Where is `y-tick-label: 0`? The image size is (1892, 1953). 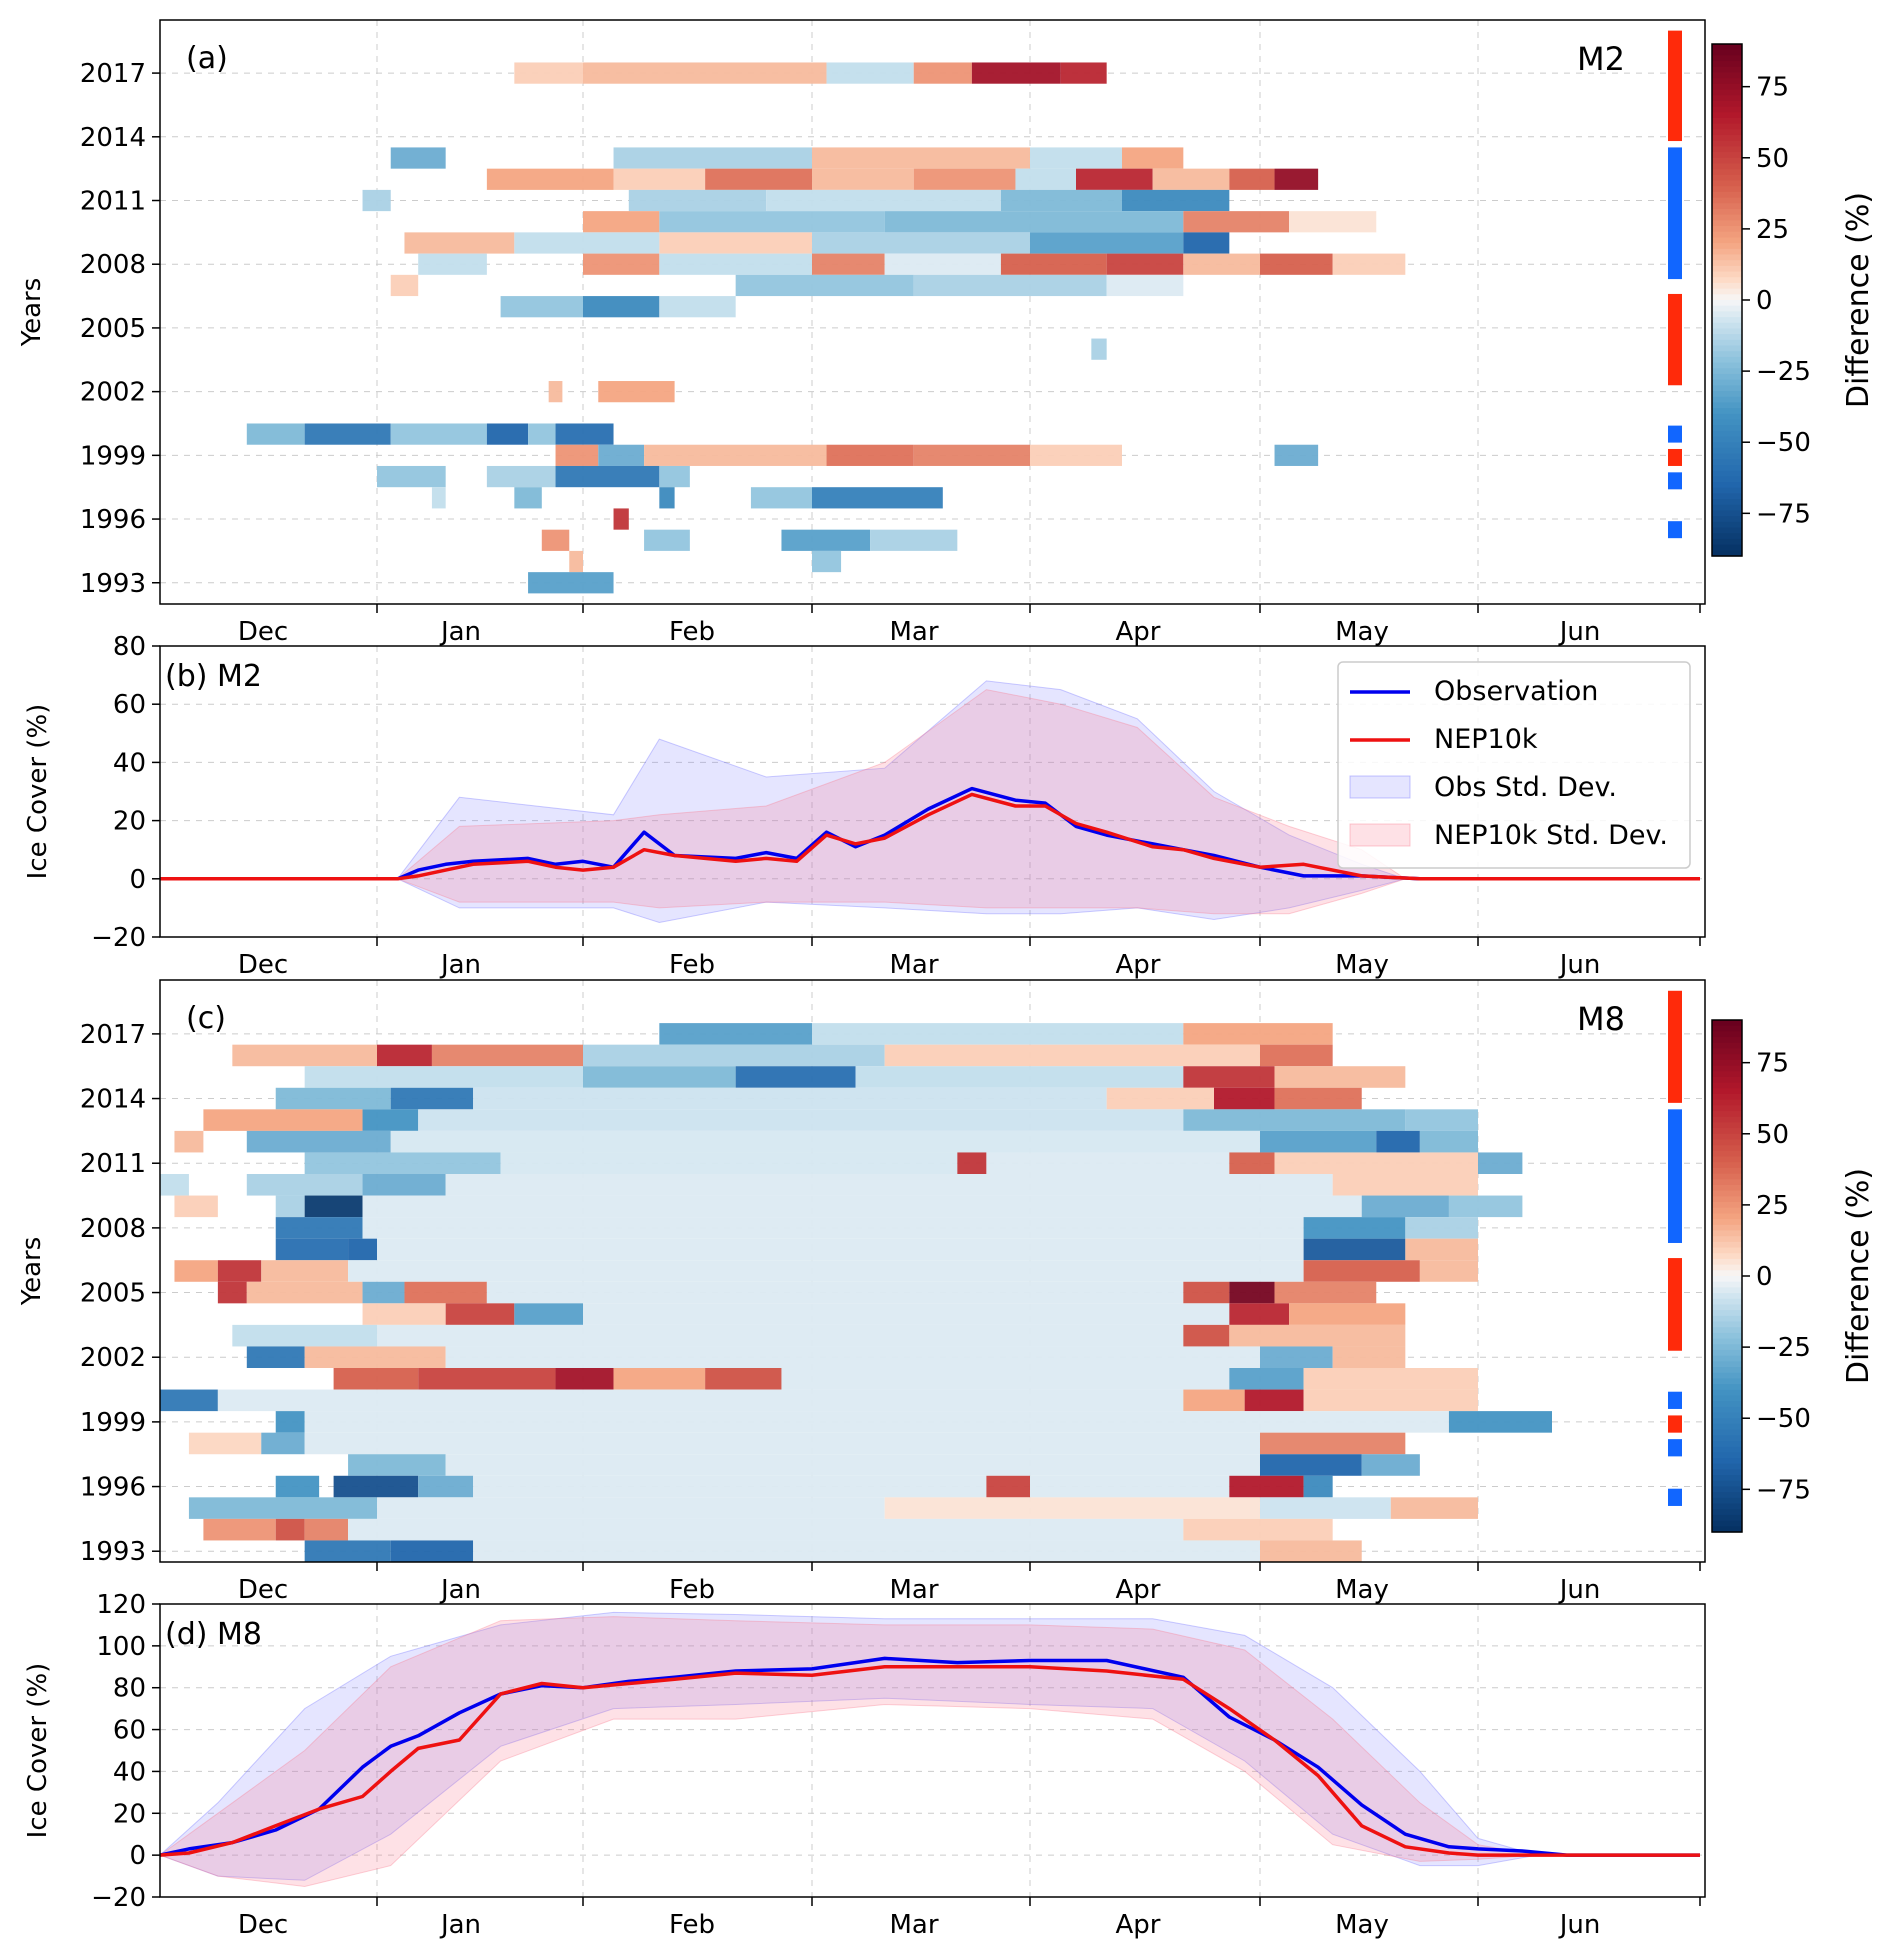
y-tick-label: 0 is located at coordinates (137, 1856).